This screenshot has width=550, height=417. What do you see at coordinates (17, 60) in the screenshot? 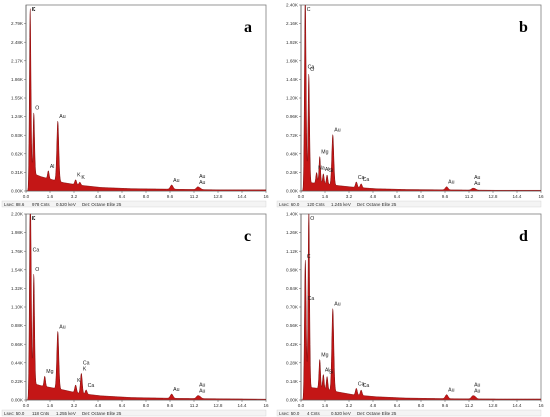
I see `y-tick-label: 2.17K` at bounding box center [17, 60].